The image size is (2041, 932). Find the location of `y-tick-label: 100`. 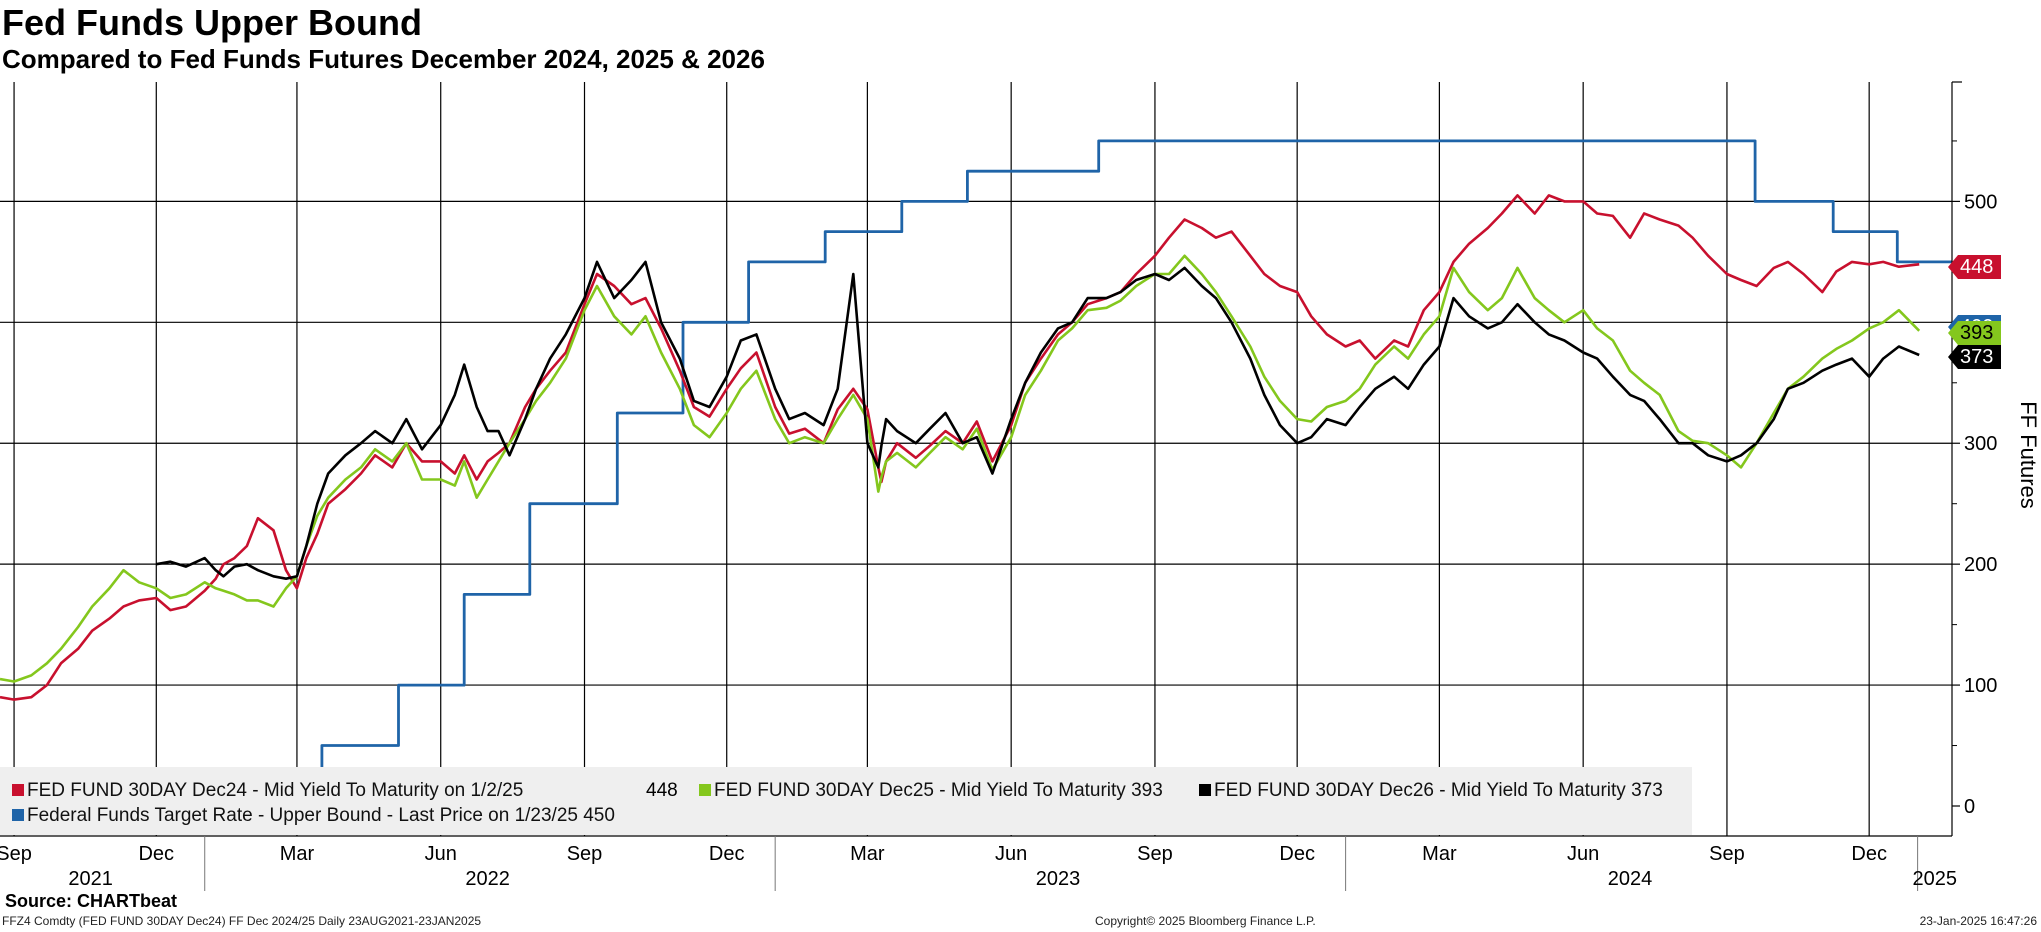

y-tick-label: 100 is located at coordinates (1980, 686).